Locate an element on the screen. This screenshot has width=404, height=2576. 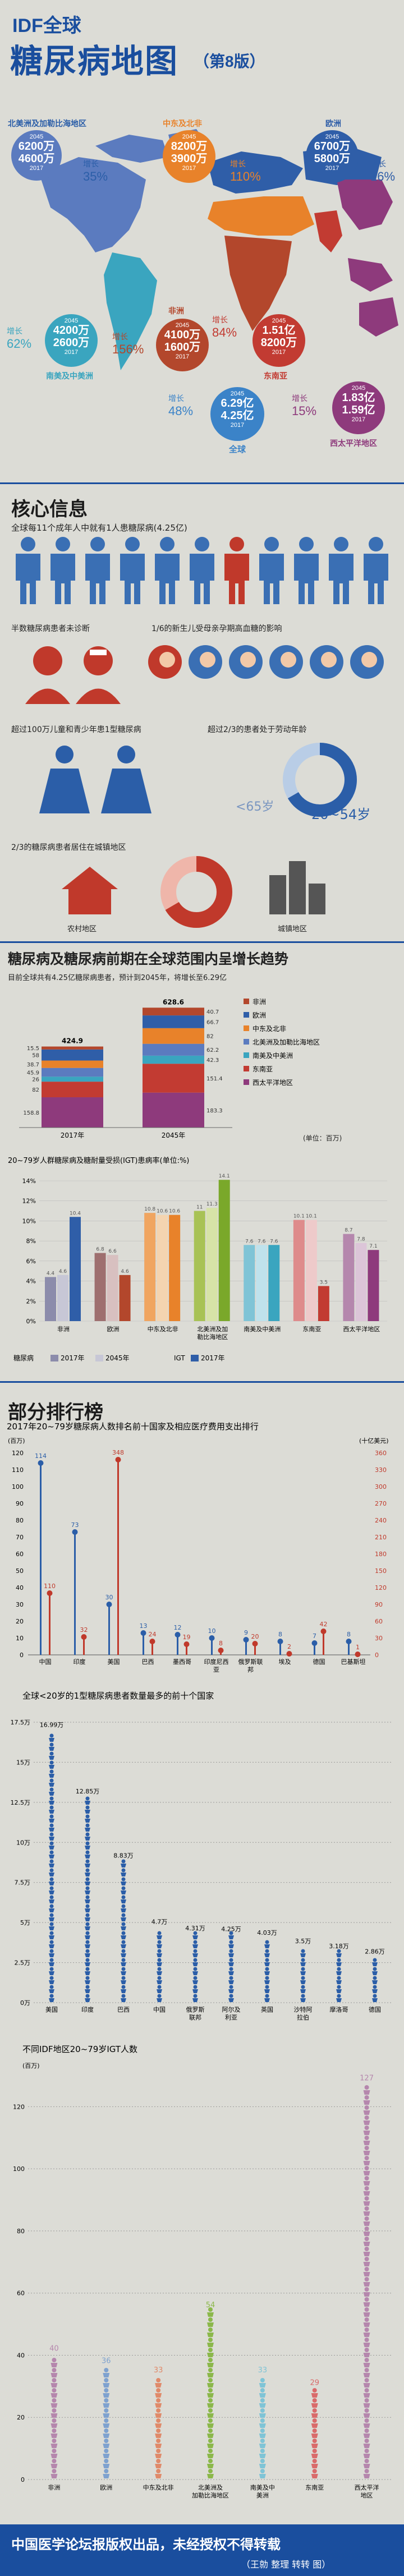
t1d-category: 印度 is located at coordinates (88, 2009).